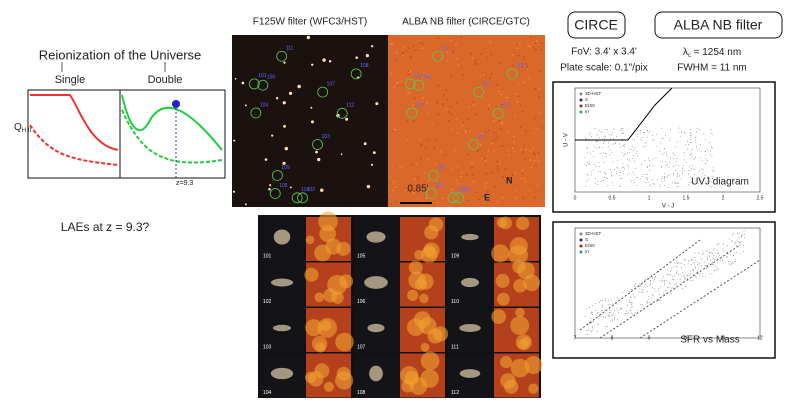 This screenshot has height=406, width=791. I want to click on legend-dot, so click(581, 100).